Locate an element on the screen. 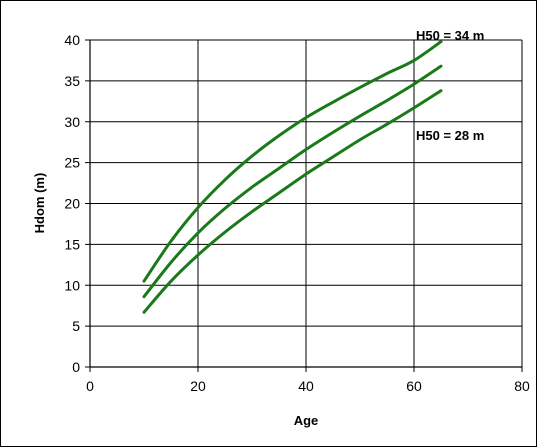  y-tick-label: 15 is located at coordinates (72, 244).